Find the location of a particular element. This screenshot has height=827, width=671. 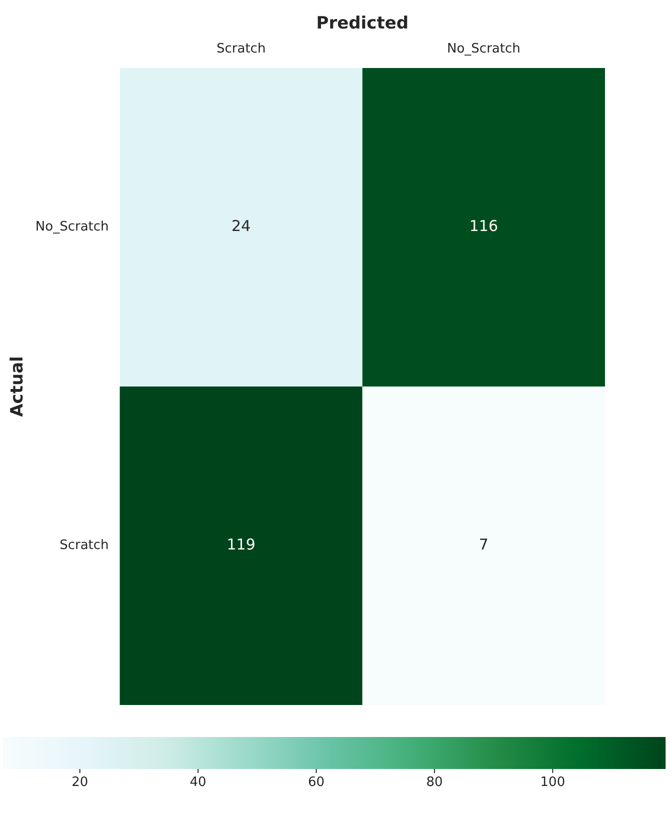

color-bar-label: 20 is located at coordinates (80, 782).